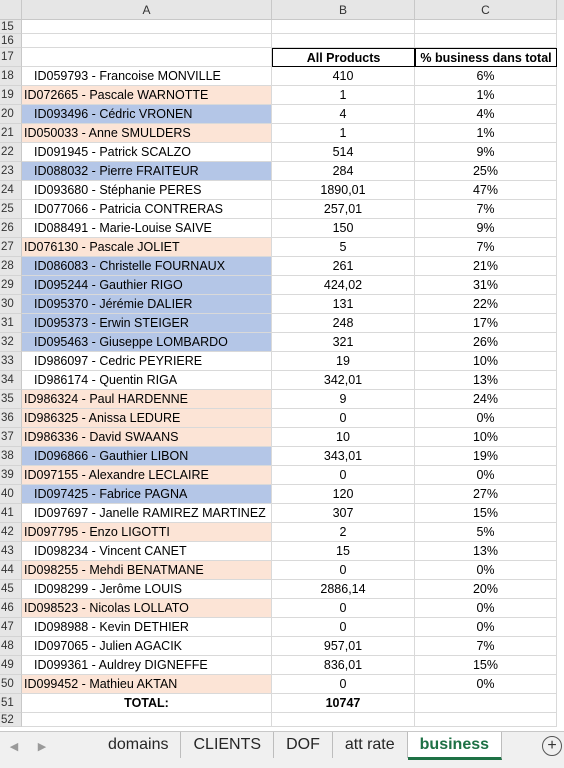  I want to click on client-name-cell: ID093680 - Stéphanie PERES, so click(147, 190).